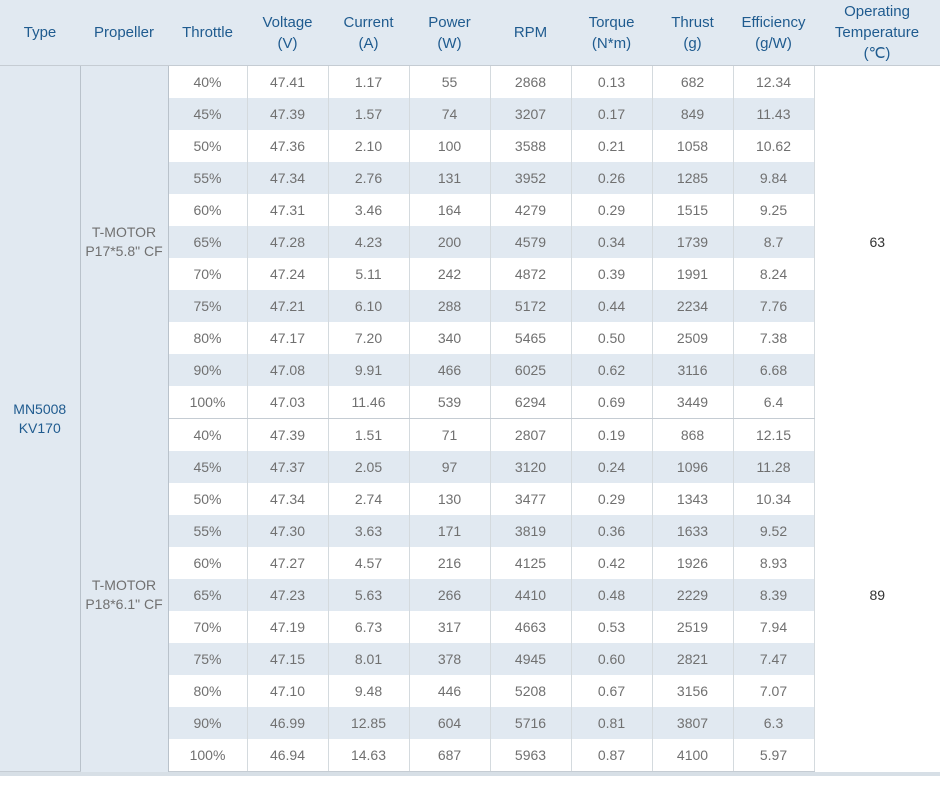 The image size is (940, 794). Describe the element at coordinates (774, 81) in the screenshot. I see `efficiency-cell: 12.34` at that location.